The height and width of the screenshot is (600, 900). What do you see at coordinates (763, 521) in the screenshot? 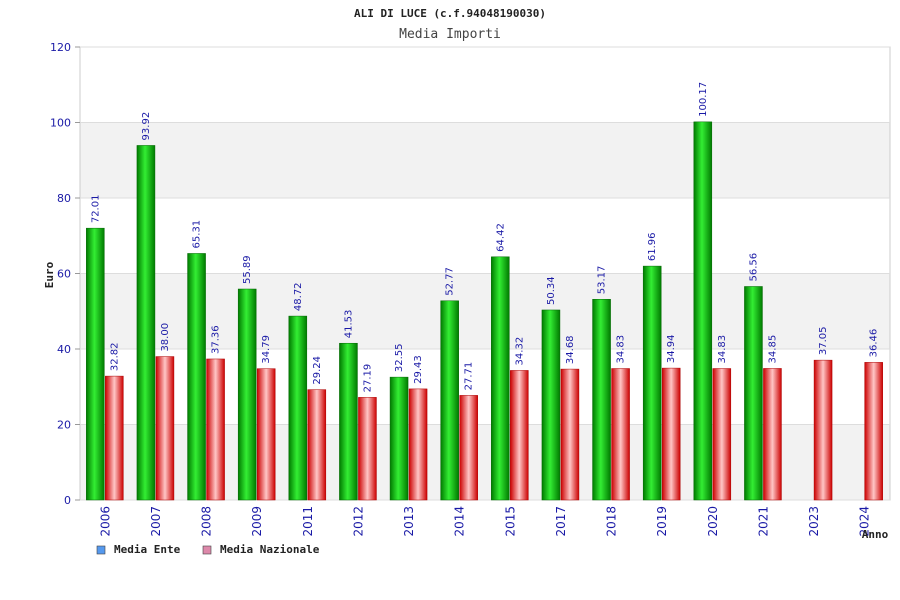
I see `x-tick-label: 2021` at bounding box center [763, 521].